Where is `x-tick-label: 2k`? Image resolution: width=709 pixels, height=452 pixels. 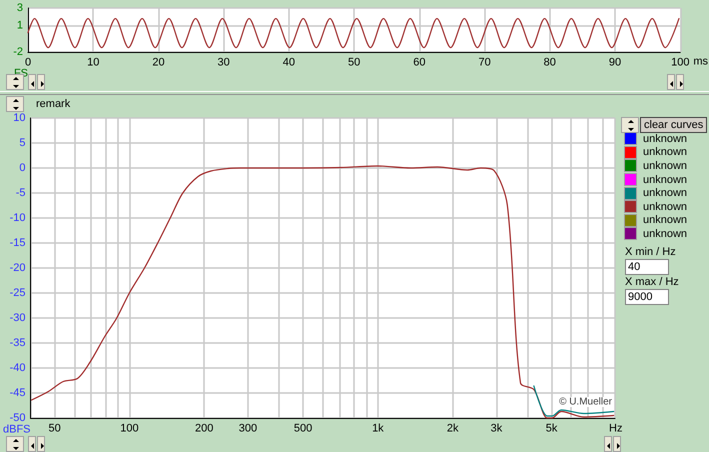
x-tick-label: 2k is located at coordinates (452, 428).